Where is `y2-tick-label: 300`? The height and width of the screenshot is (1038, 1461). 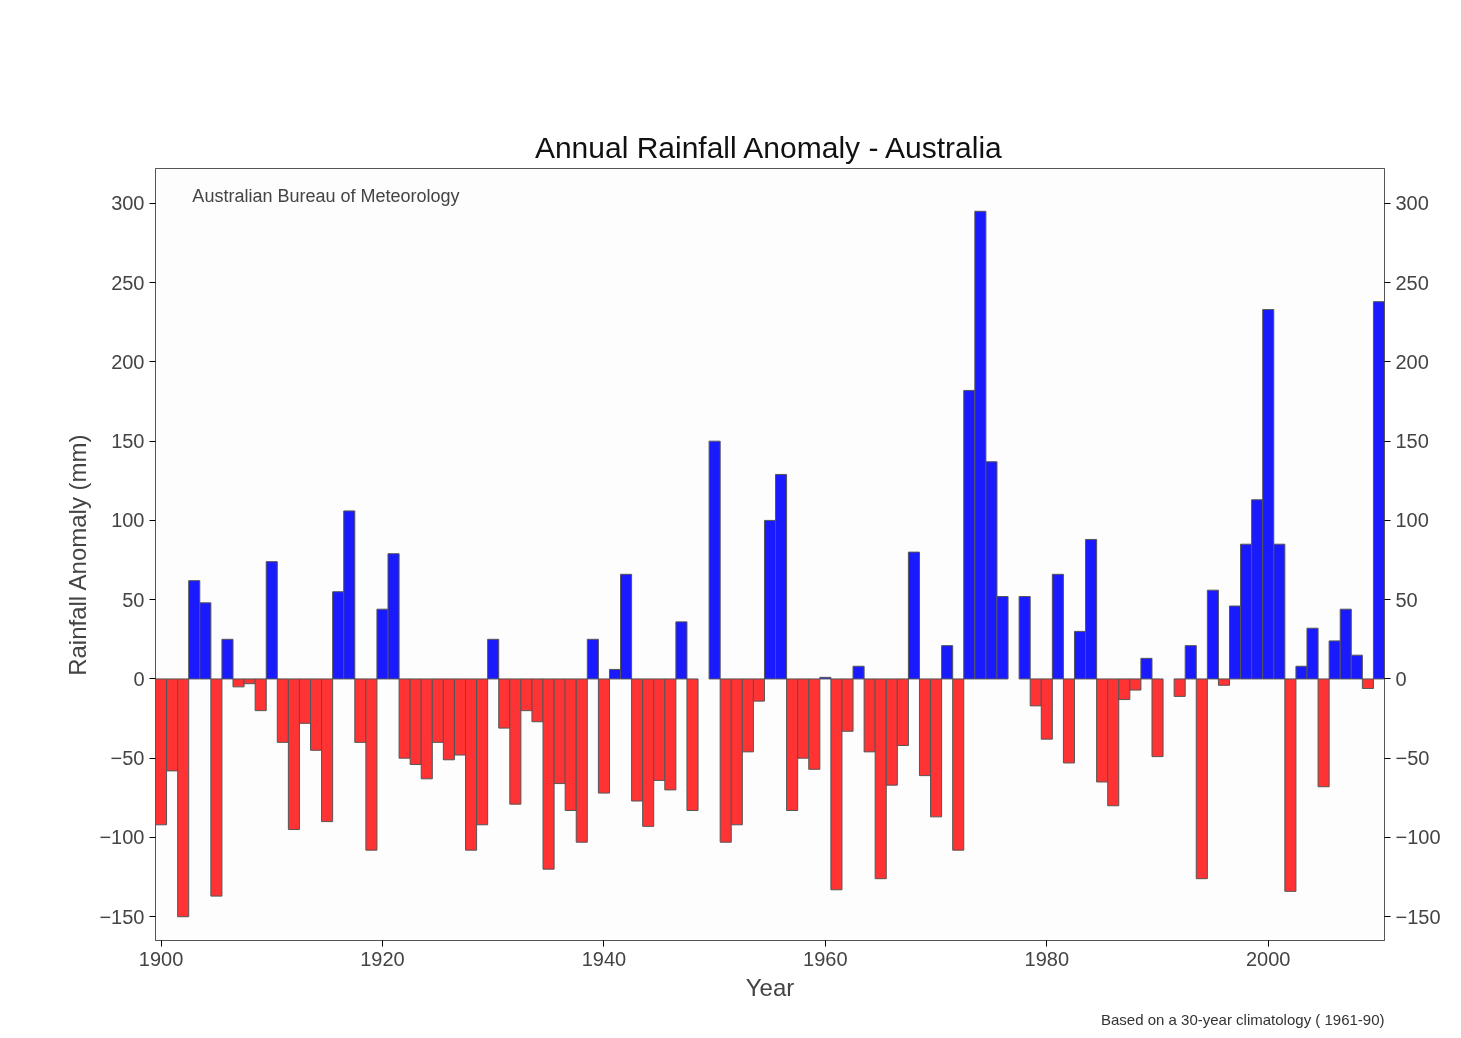 y2-tick-label: 300 is located at coordinates (1412, 203).